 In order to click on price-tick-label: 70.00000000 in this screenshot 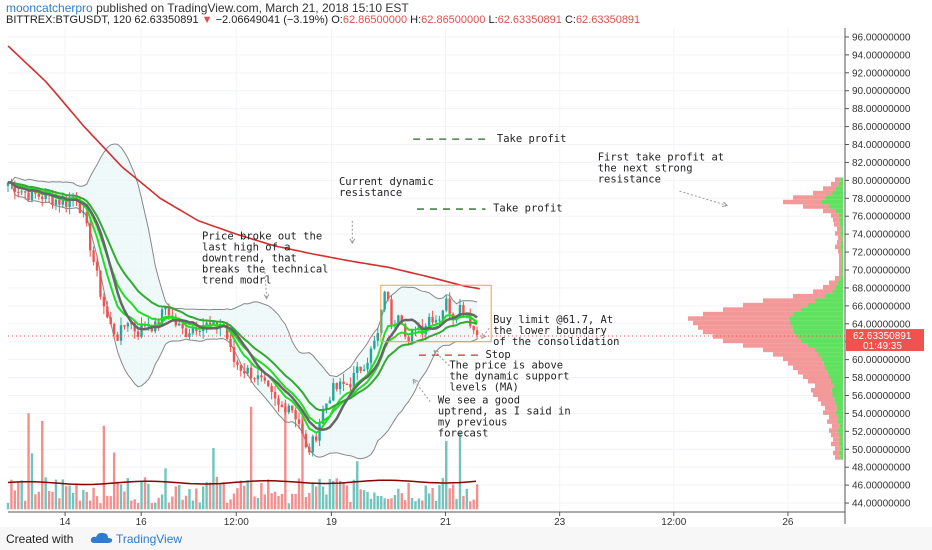, I will do `click(881, 271)`.